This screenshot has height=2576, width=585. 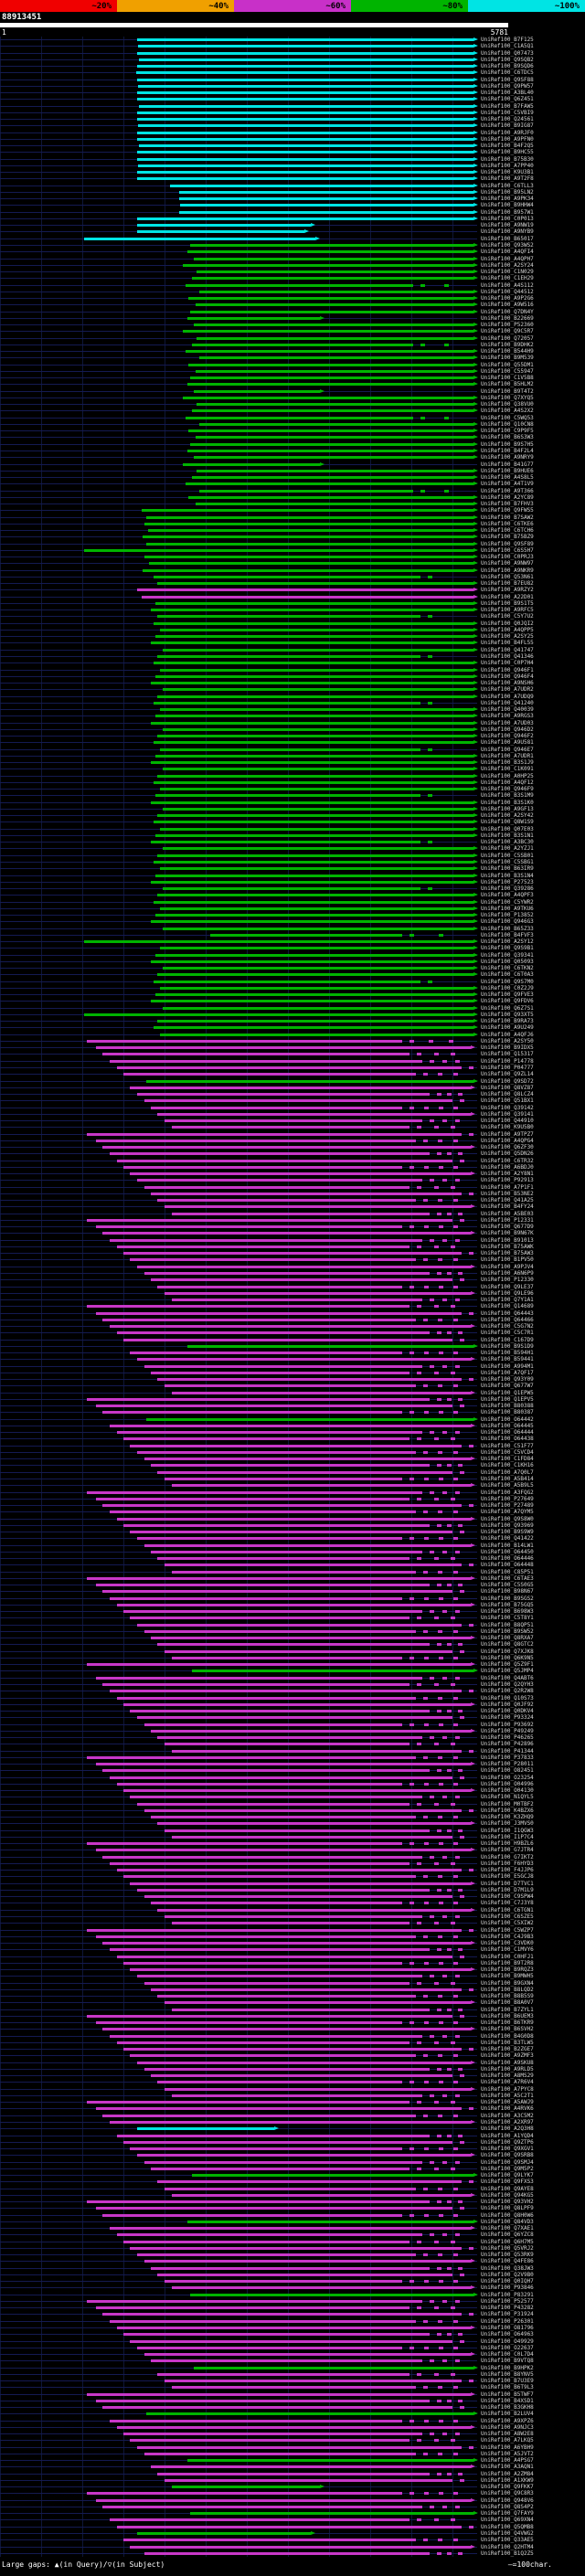 I want to click on hit-label: UniRef100_O04996, so click(x=508, y=1783).